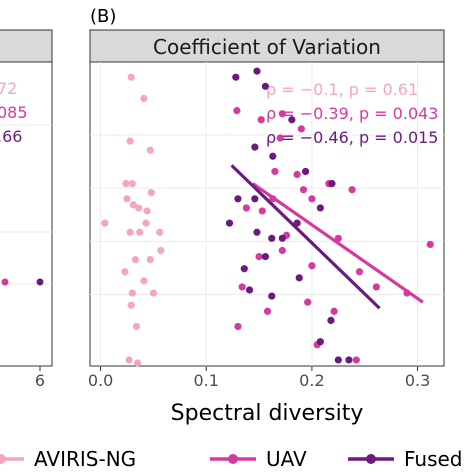 Image resolution: width=474 pixels, height=474 pixels. Describe the element at coordinates (5, 282) in the screenshot. I see `left-point-uav` at that location.